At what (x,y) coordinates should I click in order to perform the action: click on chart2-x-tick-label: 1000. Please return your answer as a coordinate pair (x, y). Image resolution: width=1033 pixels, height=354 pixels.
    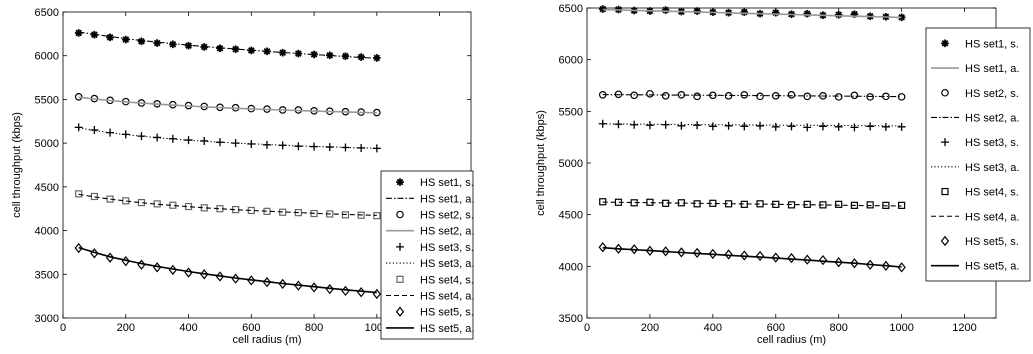
    Looking at the image, I should click on (901, 328).